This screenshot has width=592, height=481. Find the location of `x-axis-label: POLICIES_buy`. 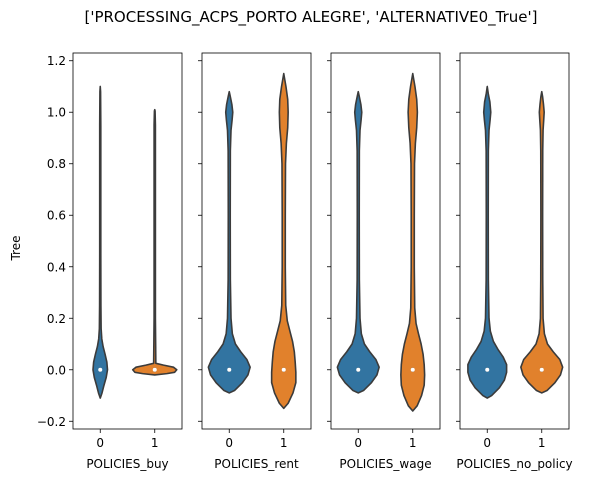

x-axis-label: POLICIES_buy is located at coordinates (127, 464).